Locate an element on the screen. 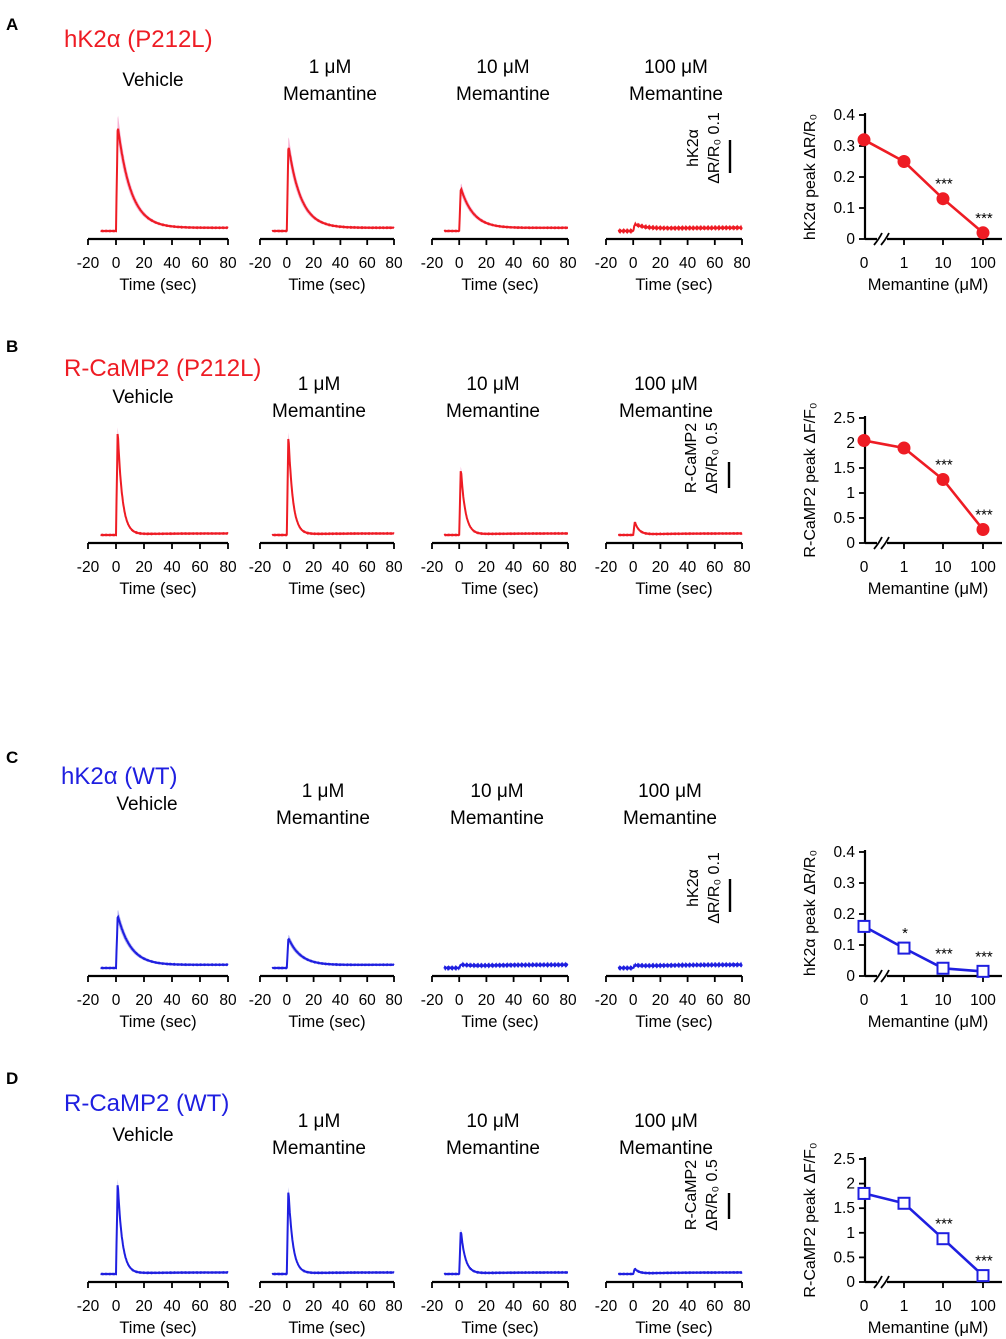 This screenshot has width=1006, height=1339. summary-ytick-label-a-0: 0 is located at coordinates (850, 239).